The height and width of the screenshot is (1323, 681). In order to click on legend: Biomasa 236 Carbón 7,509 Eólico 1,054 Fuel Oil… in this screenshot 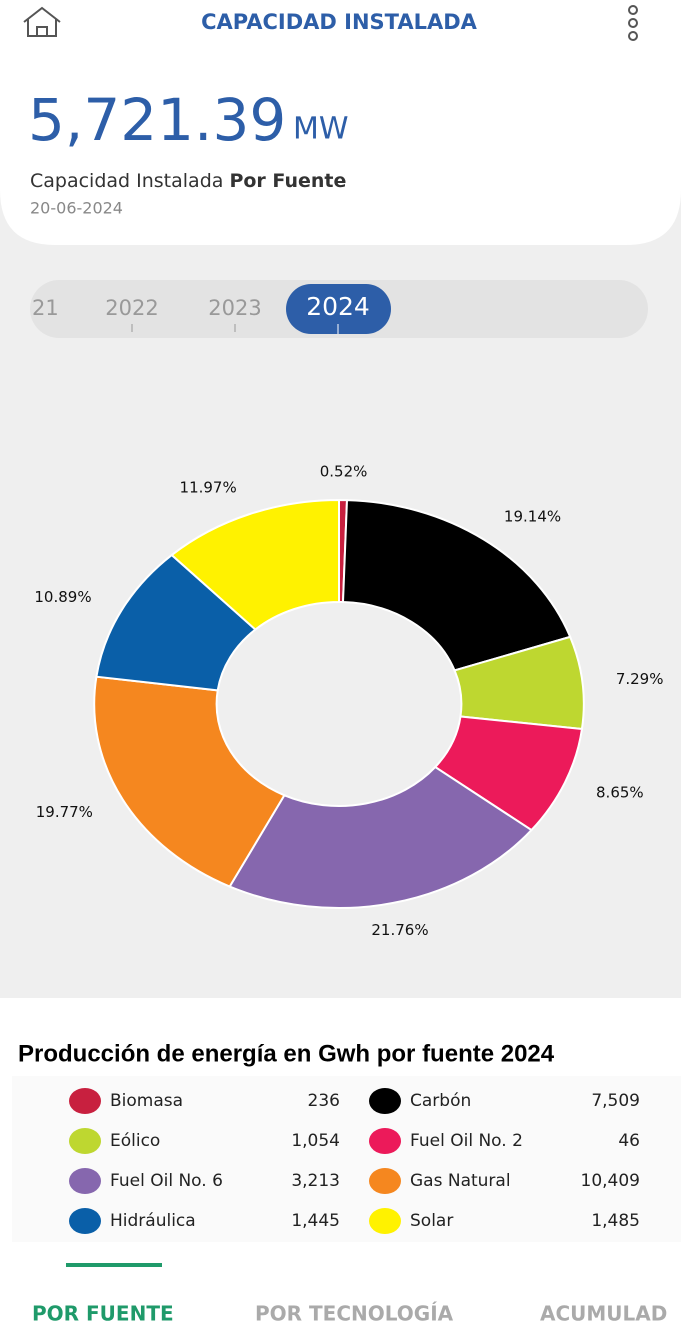, I will do `click(354, 1161)`.